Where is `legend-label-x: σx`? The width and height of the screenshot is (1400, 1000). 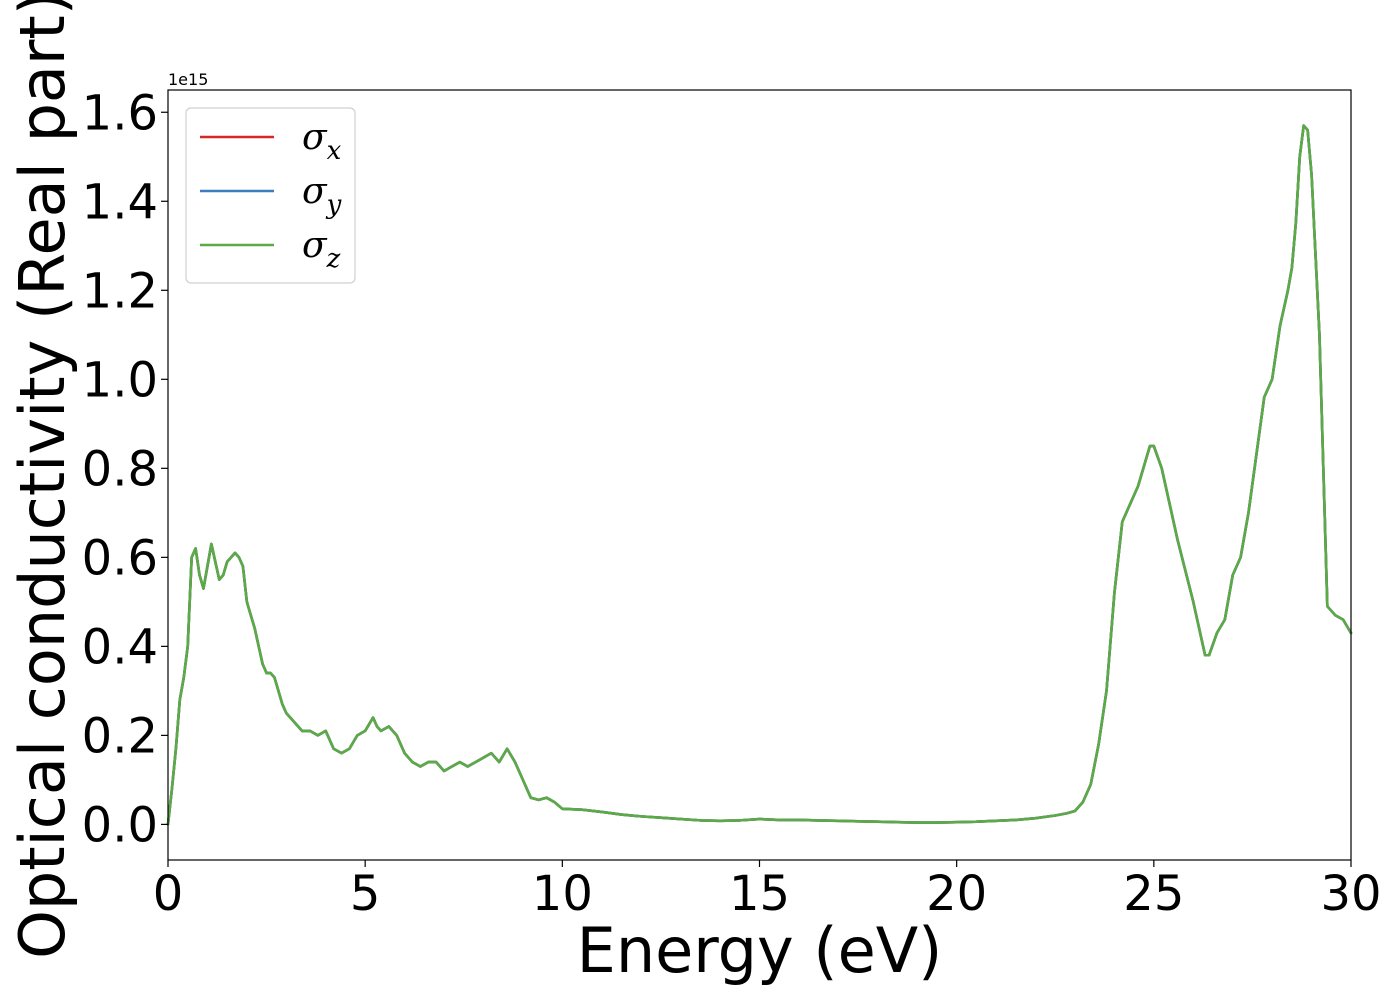
legend-label-x: σx is located at coordinates (322, 141).